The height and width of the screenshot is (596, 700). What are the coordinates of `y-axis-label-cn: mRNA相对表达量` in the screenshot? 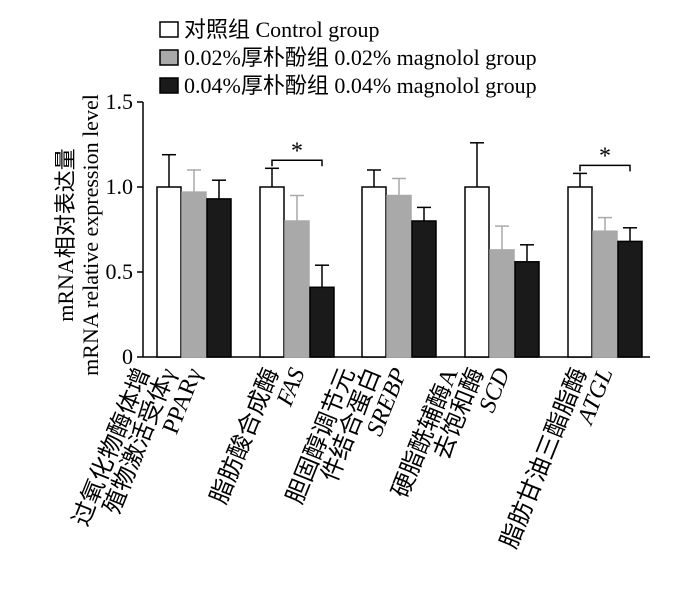 It's located at (65, 235).